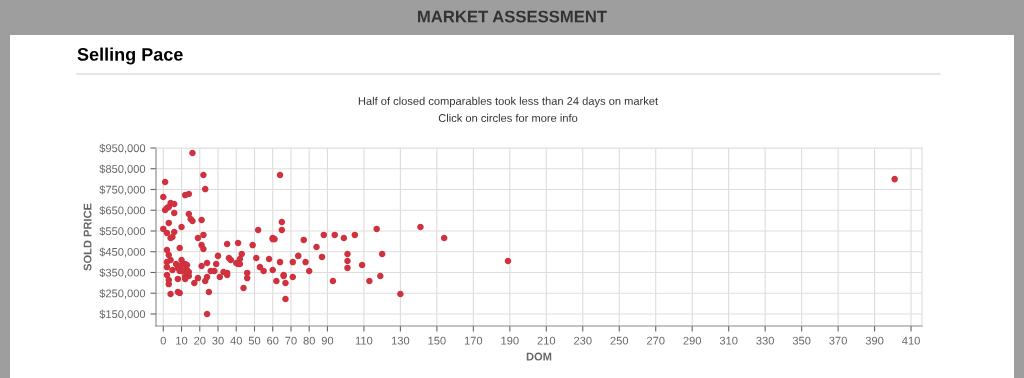  Describe the element at coordinates (473, 340) in the screenshot. I see `x-tick-label: 170` at that location.